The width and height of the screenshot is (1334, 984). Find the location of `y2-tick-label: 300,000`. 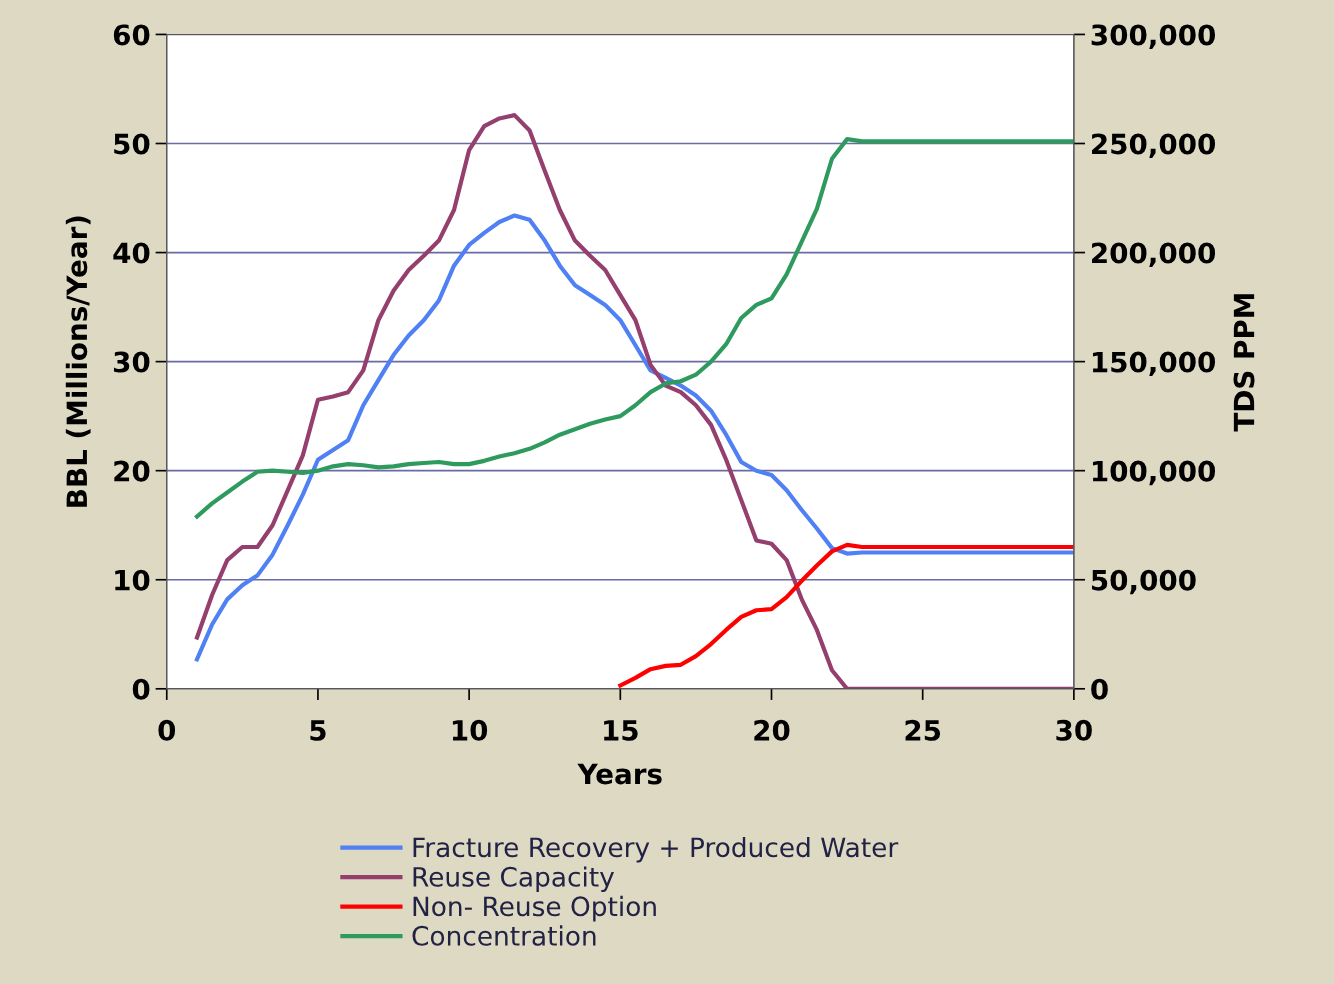

y2-tick-label: 300,000 is located at coordinates (1153, 36).